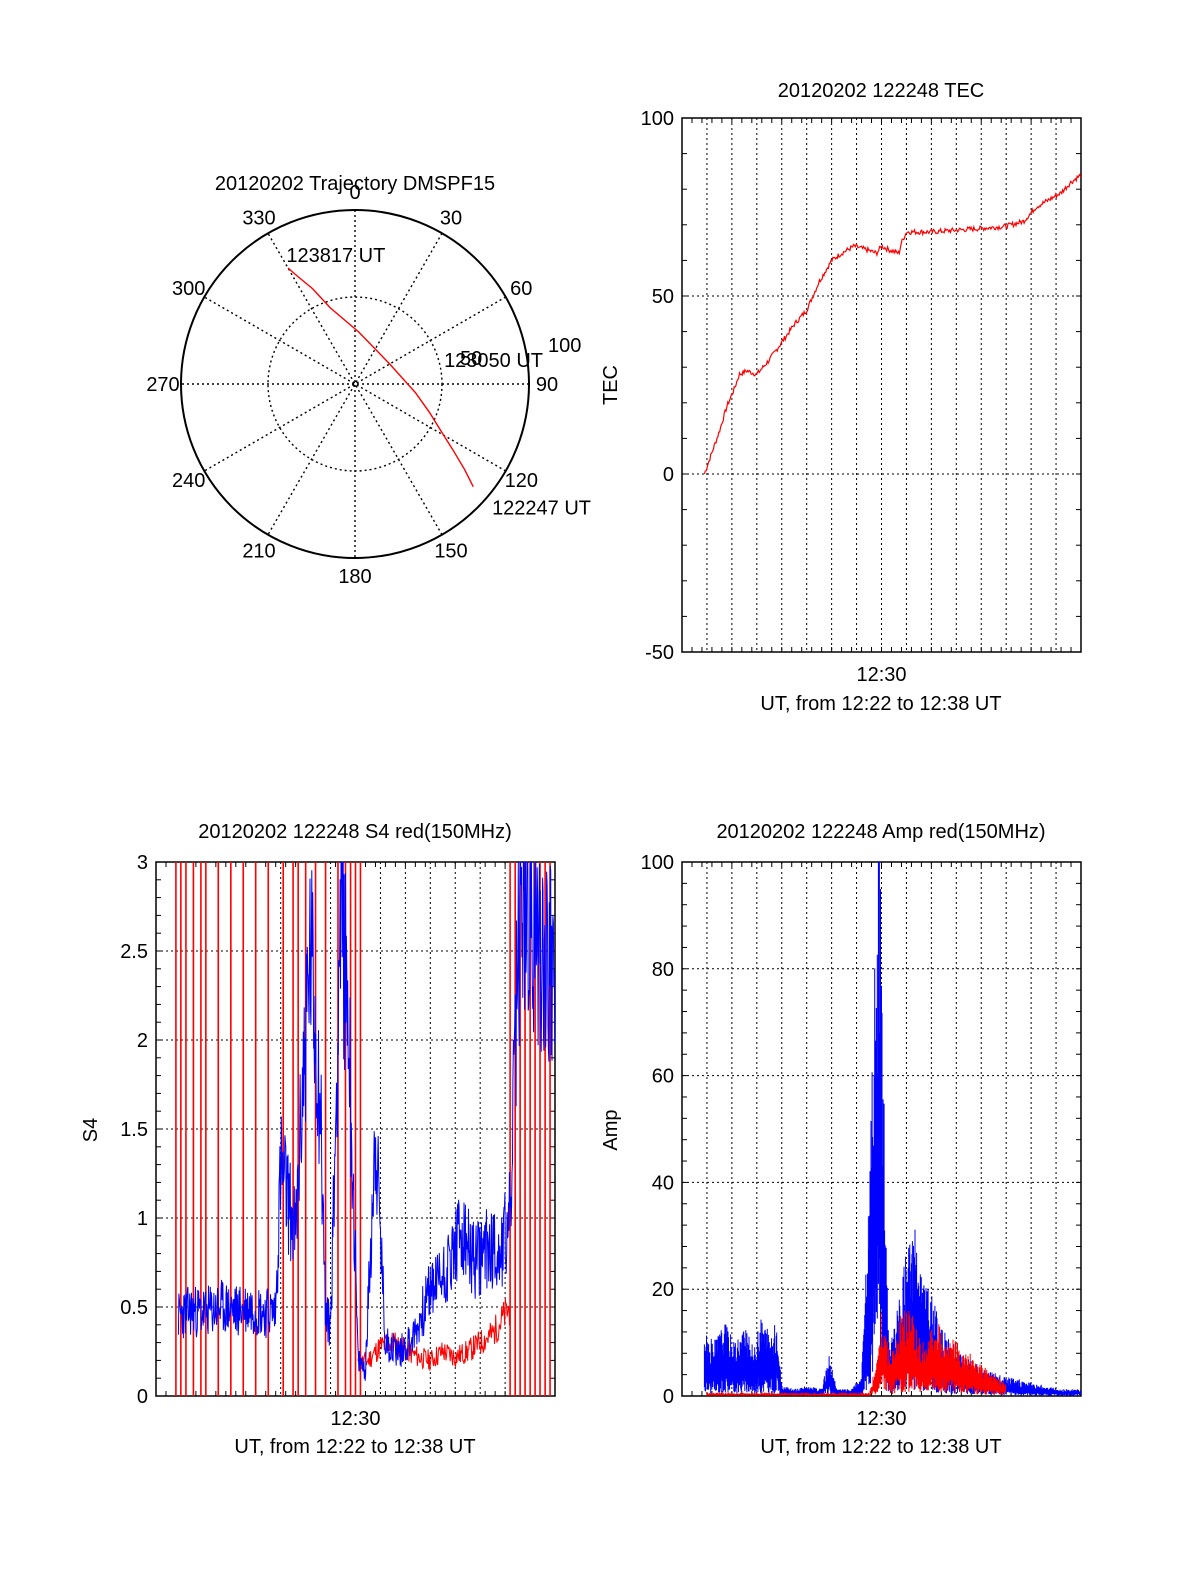  I want to click on y-tick-label: 3, so click(142, 863).